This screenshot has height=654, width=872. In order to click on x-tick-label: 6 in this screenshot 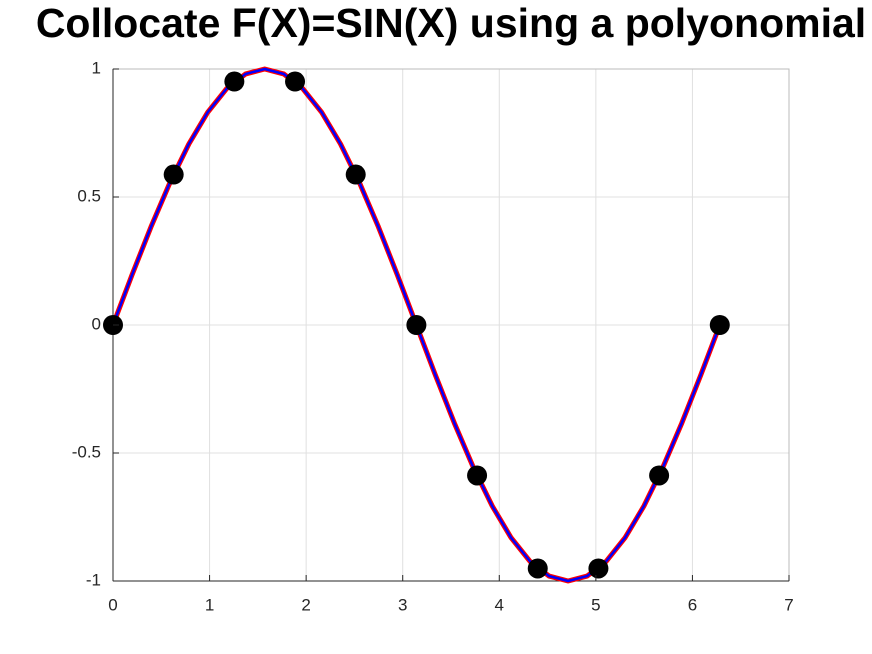, I will do `click(692, 604)`.